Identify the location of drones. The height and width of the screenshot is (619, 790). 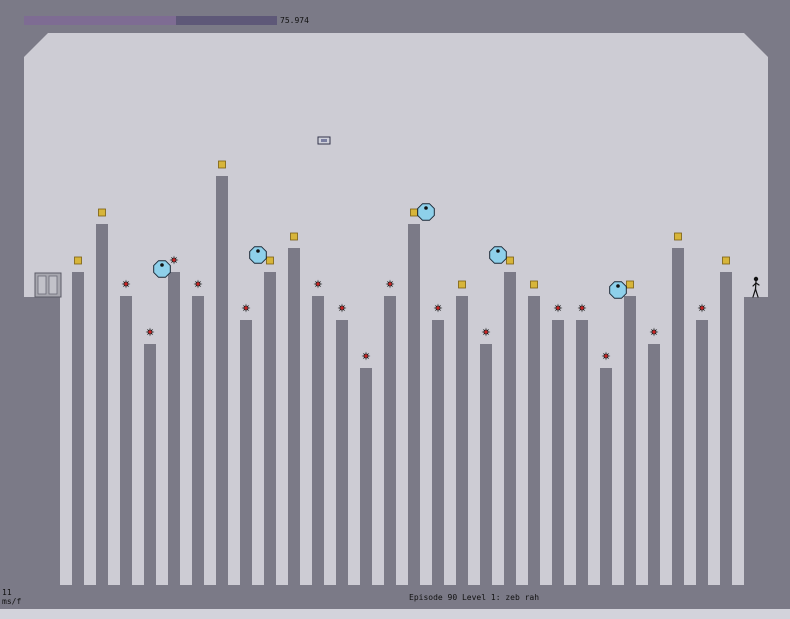
(390, 251).